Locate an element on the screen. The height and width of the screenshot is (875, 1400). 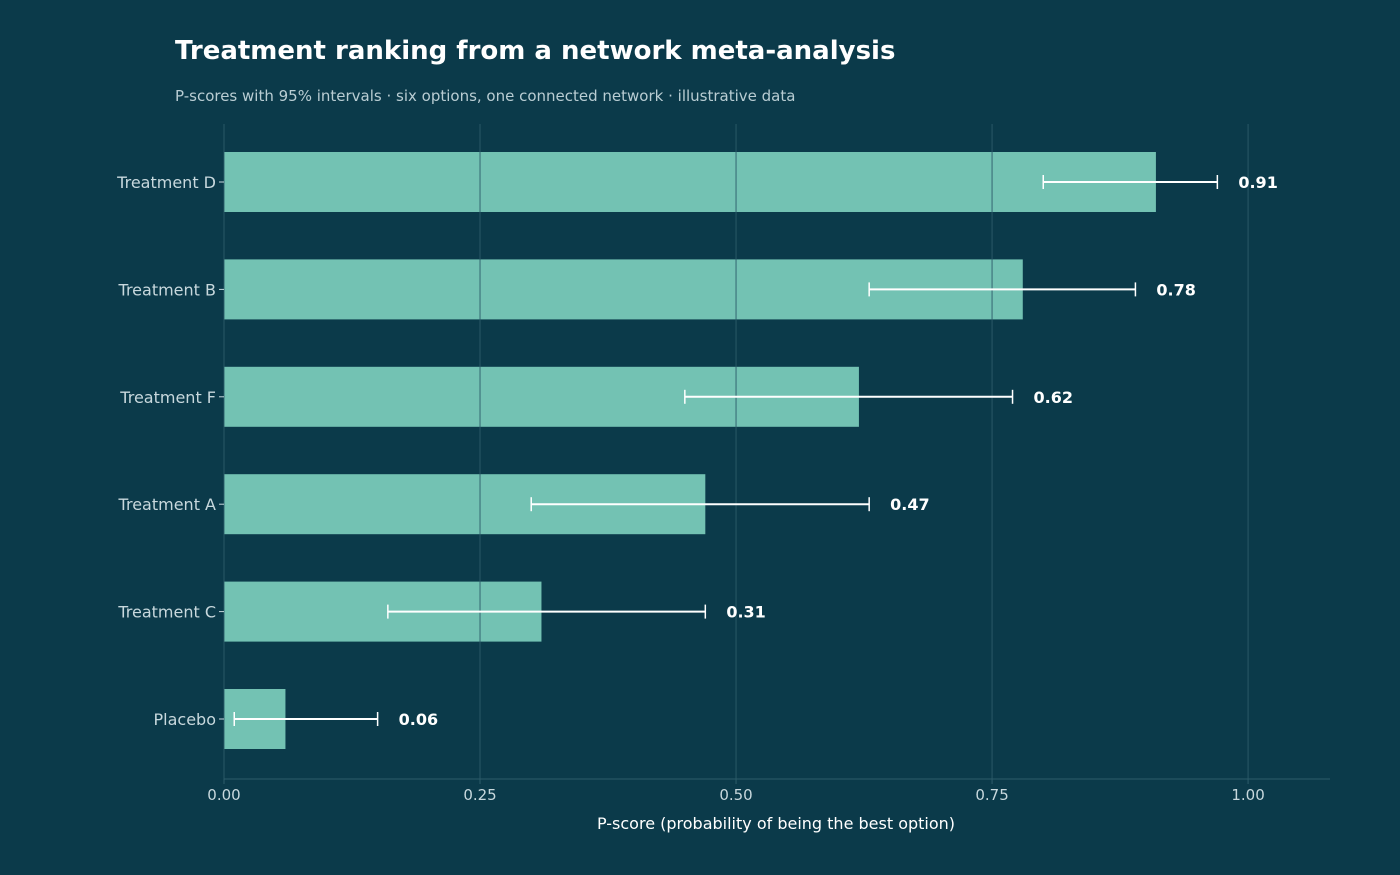
y-tick-label: Treatment A is located at coordinates (167, 504).